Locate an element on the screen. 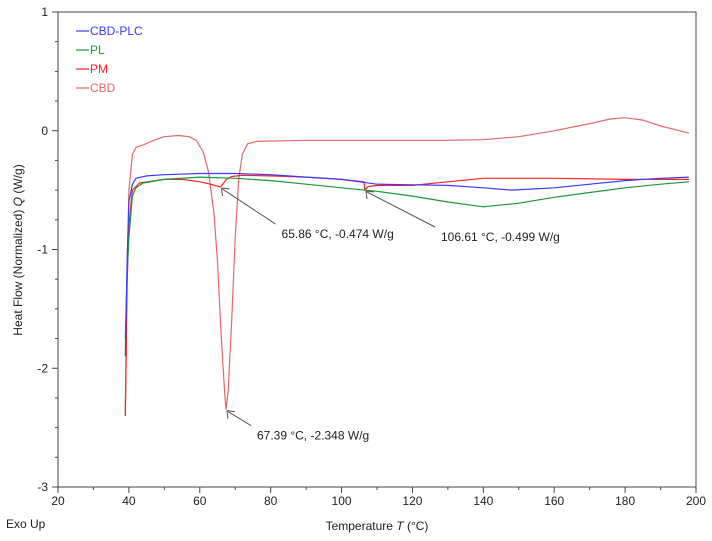 The height and width of the screenshot is (541, 712). x-tick-label: 140 is located at coordinates (483, 501).